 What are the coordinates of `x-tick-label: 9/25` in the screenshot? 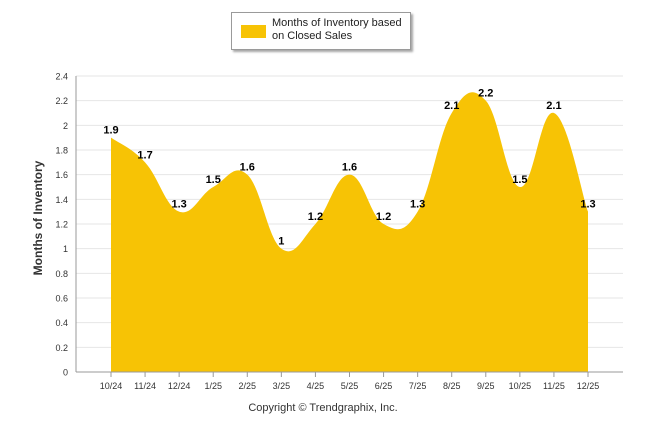 It's located at (486, 386).